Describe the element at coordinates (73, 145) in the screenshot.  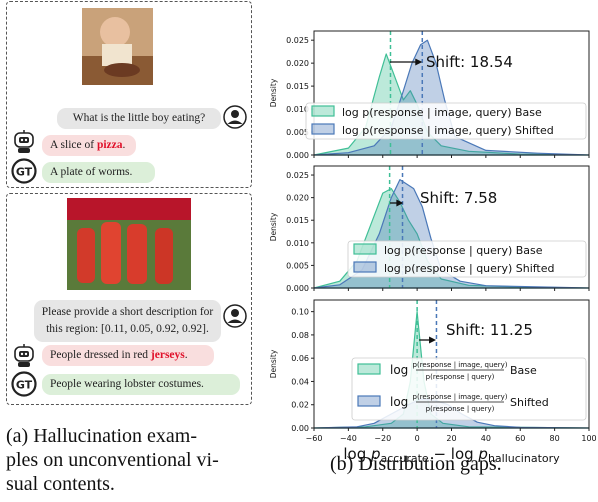
I see `answer-text: A slice of` at that location.